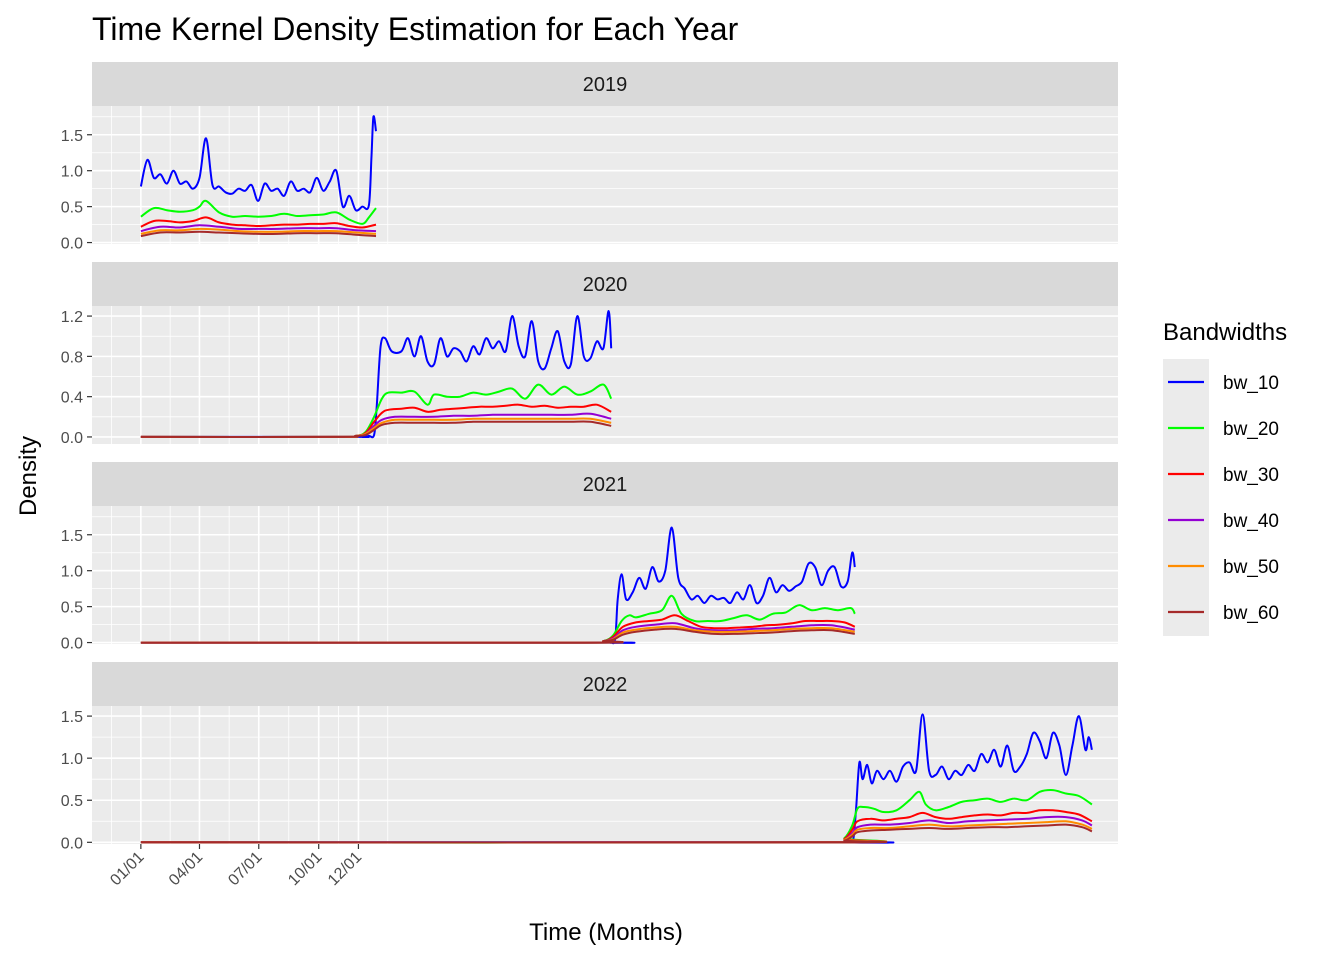 This screenshot has width=1344, height=960. I want to click on facet-strip-label: 2021, so click(605, 485).